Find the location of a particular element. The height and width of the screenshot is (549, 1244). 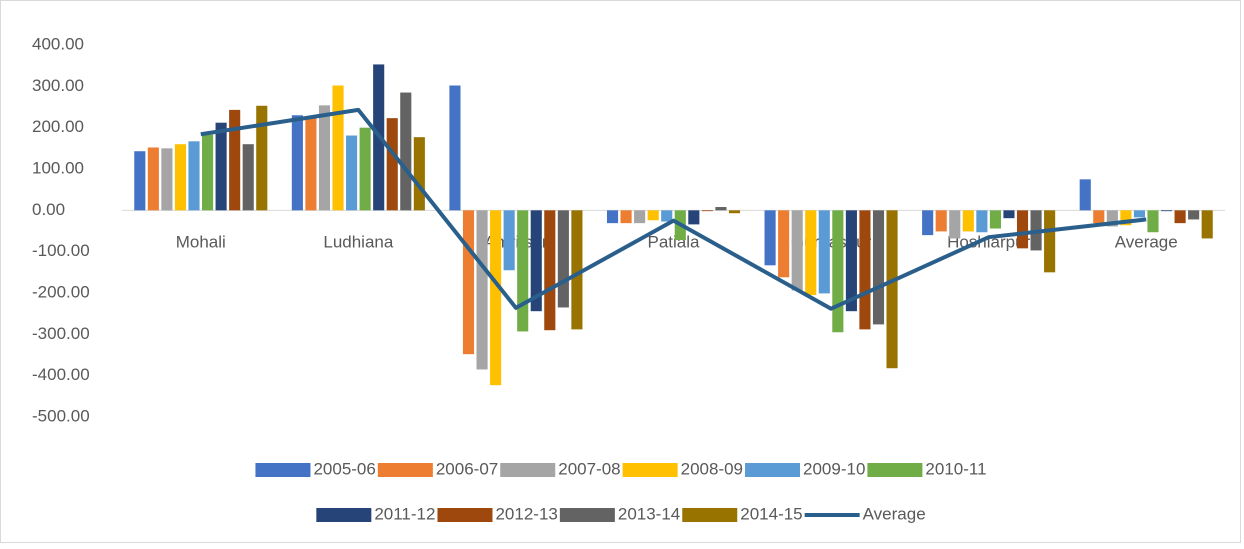

legend-label: 2008-09 is located at coordinates (712, 468).